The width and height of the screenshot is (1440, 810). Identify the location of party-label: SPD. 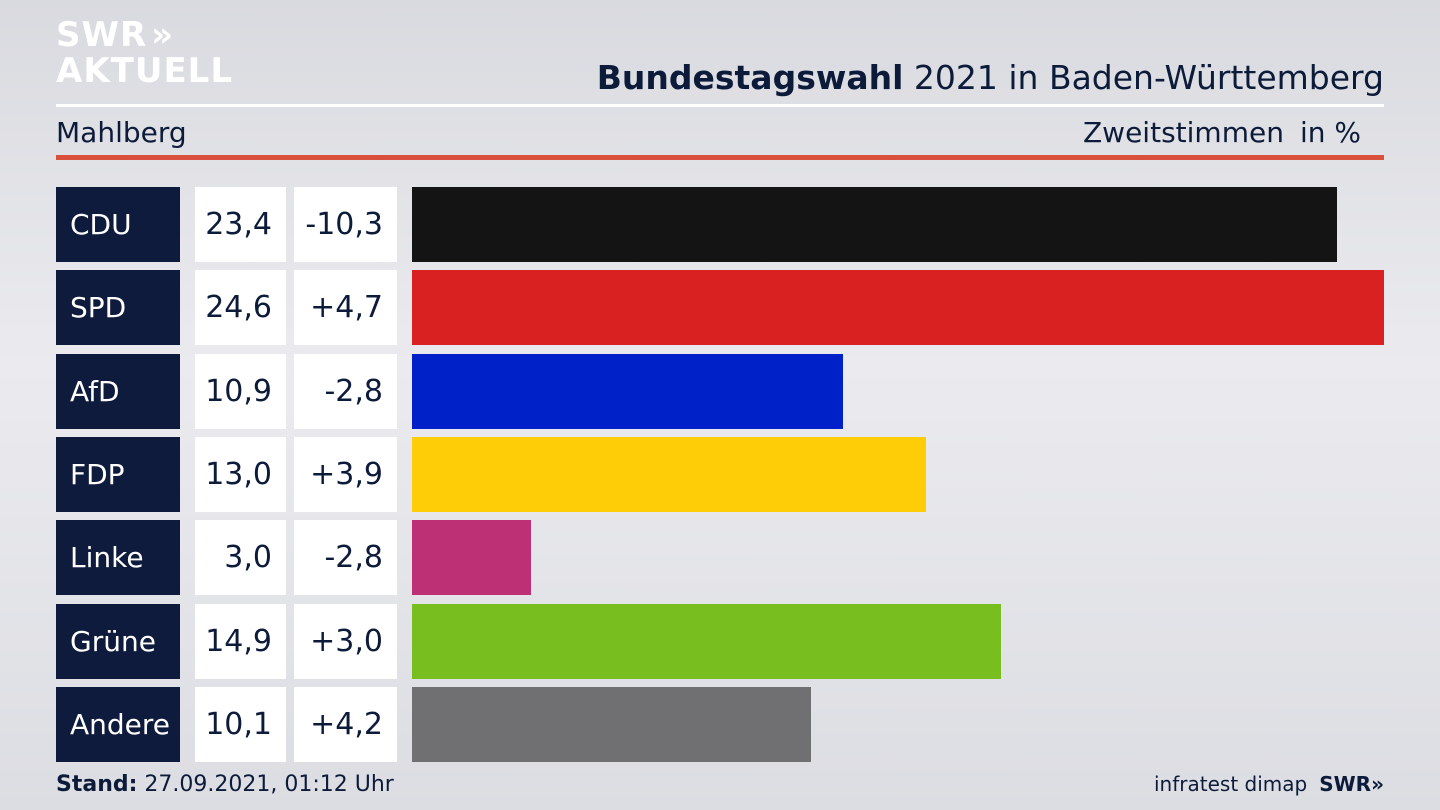
(118, 308).